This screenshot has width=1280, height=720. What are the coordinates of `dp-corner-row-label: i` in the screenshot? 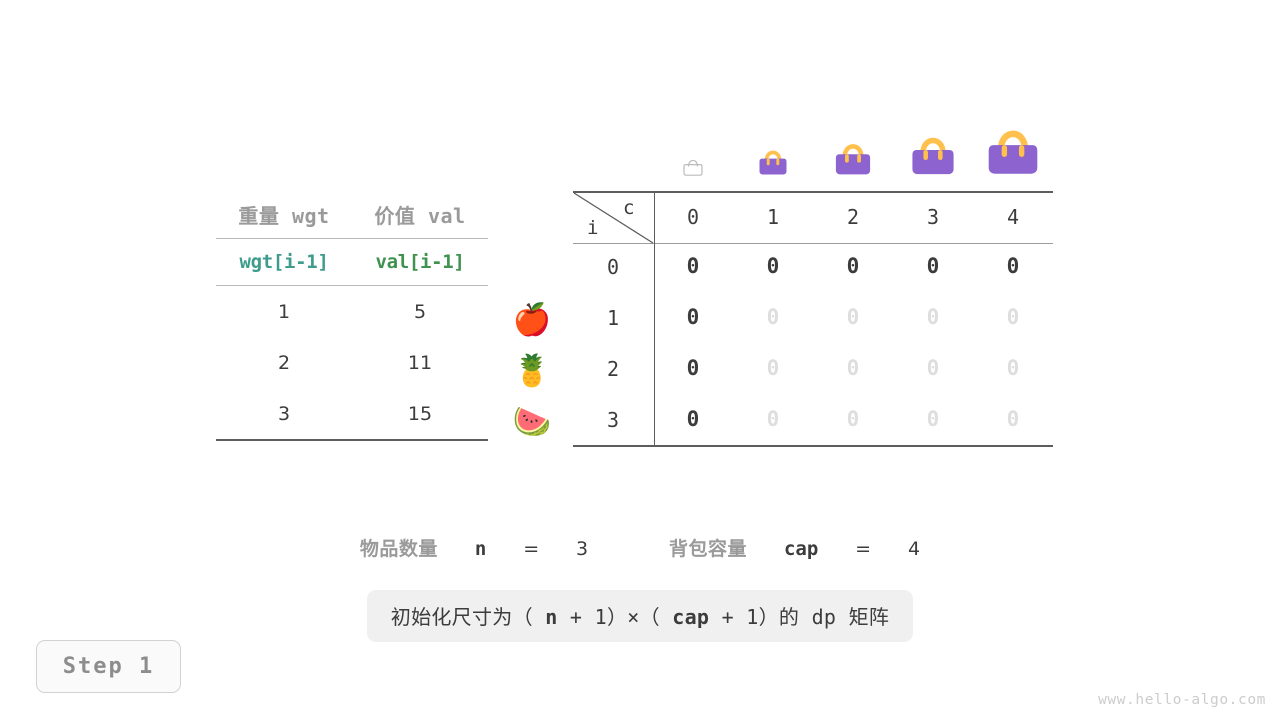 It's located at (593, 228).